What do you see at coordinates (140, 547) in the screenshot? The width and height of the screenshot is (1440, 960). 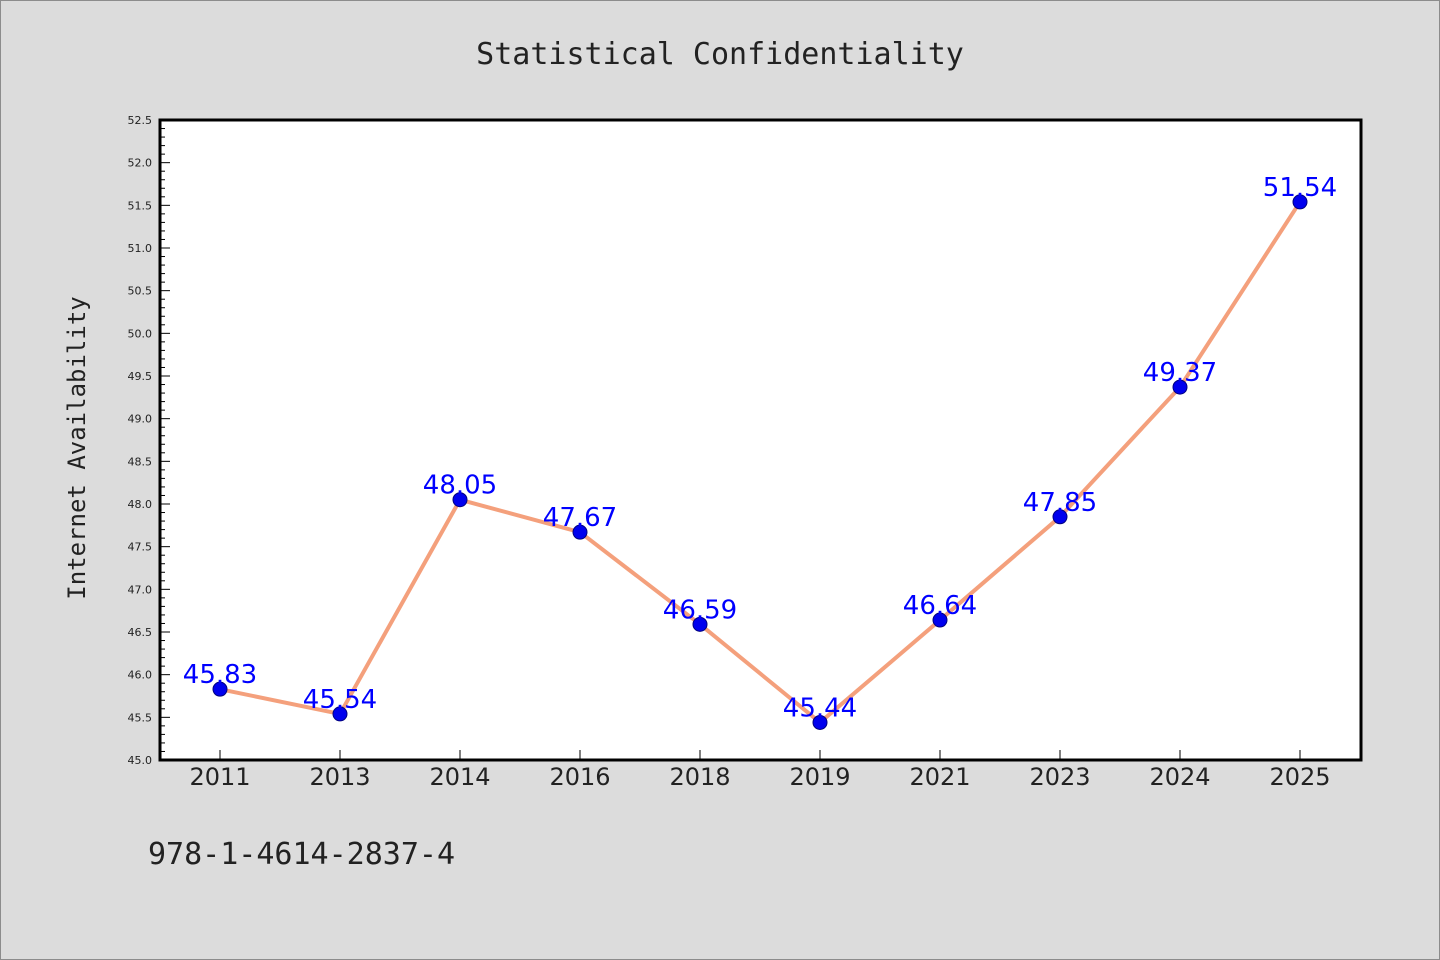 I see `y-tick-label: 47.5` at bounding box center [140, 547].